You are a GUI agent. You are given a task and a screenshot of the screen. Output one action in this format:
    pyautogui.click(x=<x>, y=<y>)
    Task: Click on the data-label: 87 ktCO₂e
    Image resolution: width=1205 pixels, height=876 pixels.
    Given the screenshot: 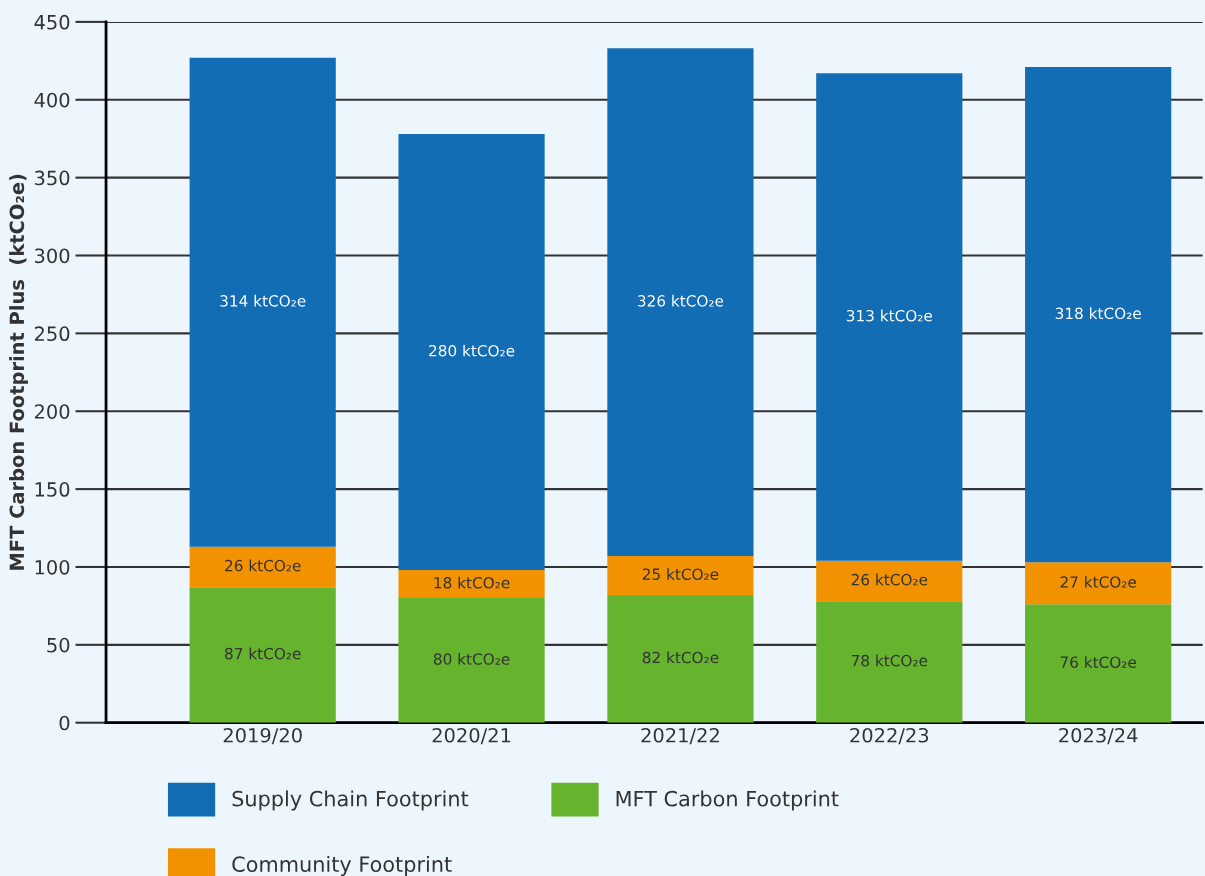 What is the action you would take?
    pyautogui.click(x=263, y=653)
    